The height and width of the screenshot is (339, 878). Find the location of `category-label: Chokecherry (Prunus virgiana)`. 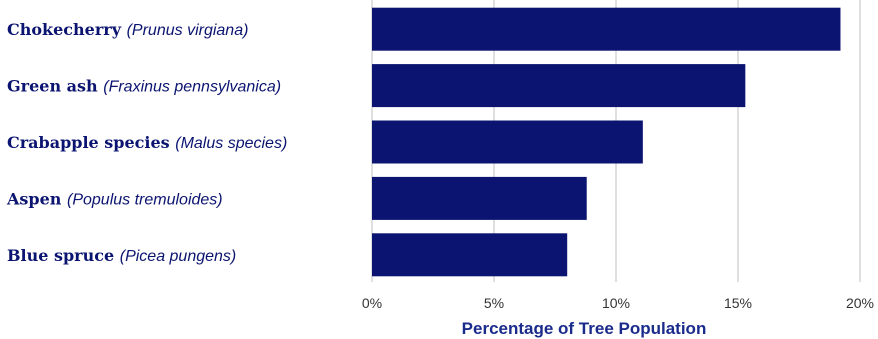

category-label: Chokecherry (Prunus virgiana) is located at coordinates (127, 29).